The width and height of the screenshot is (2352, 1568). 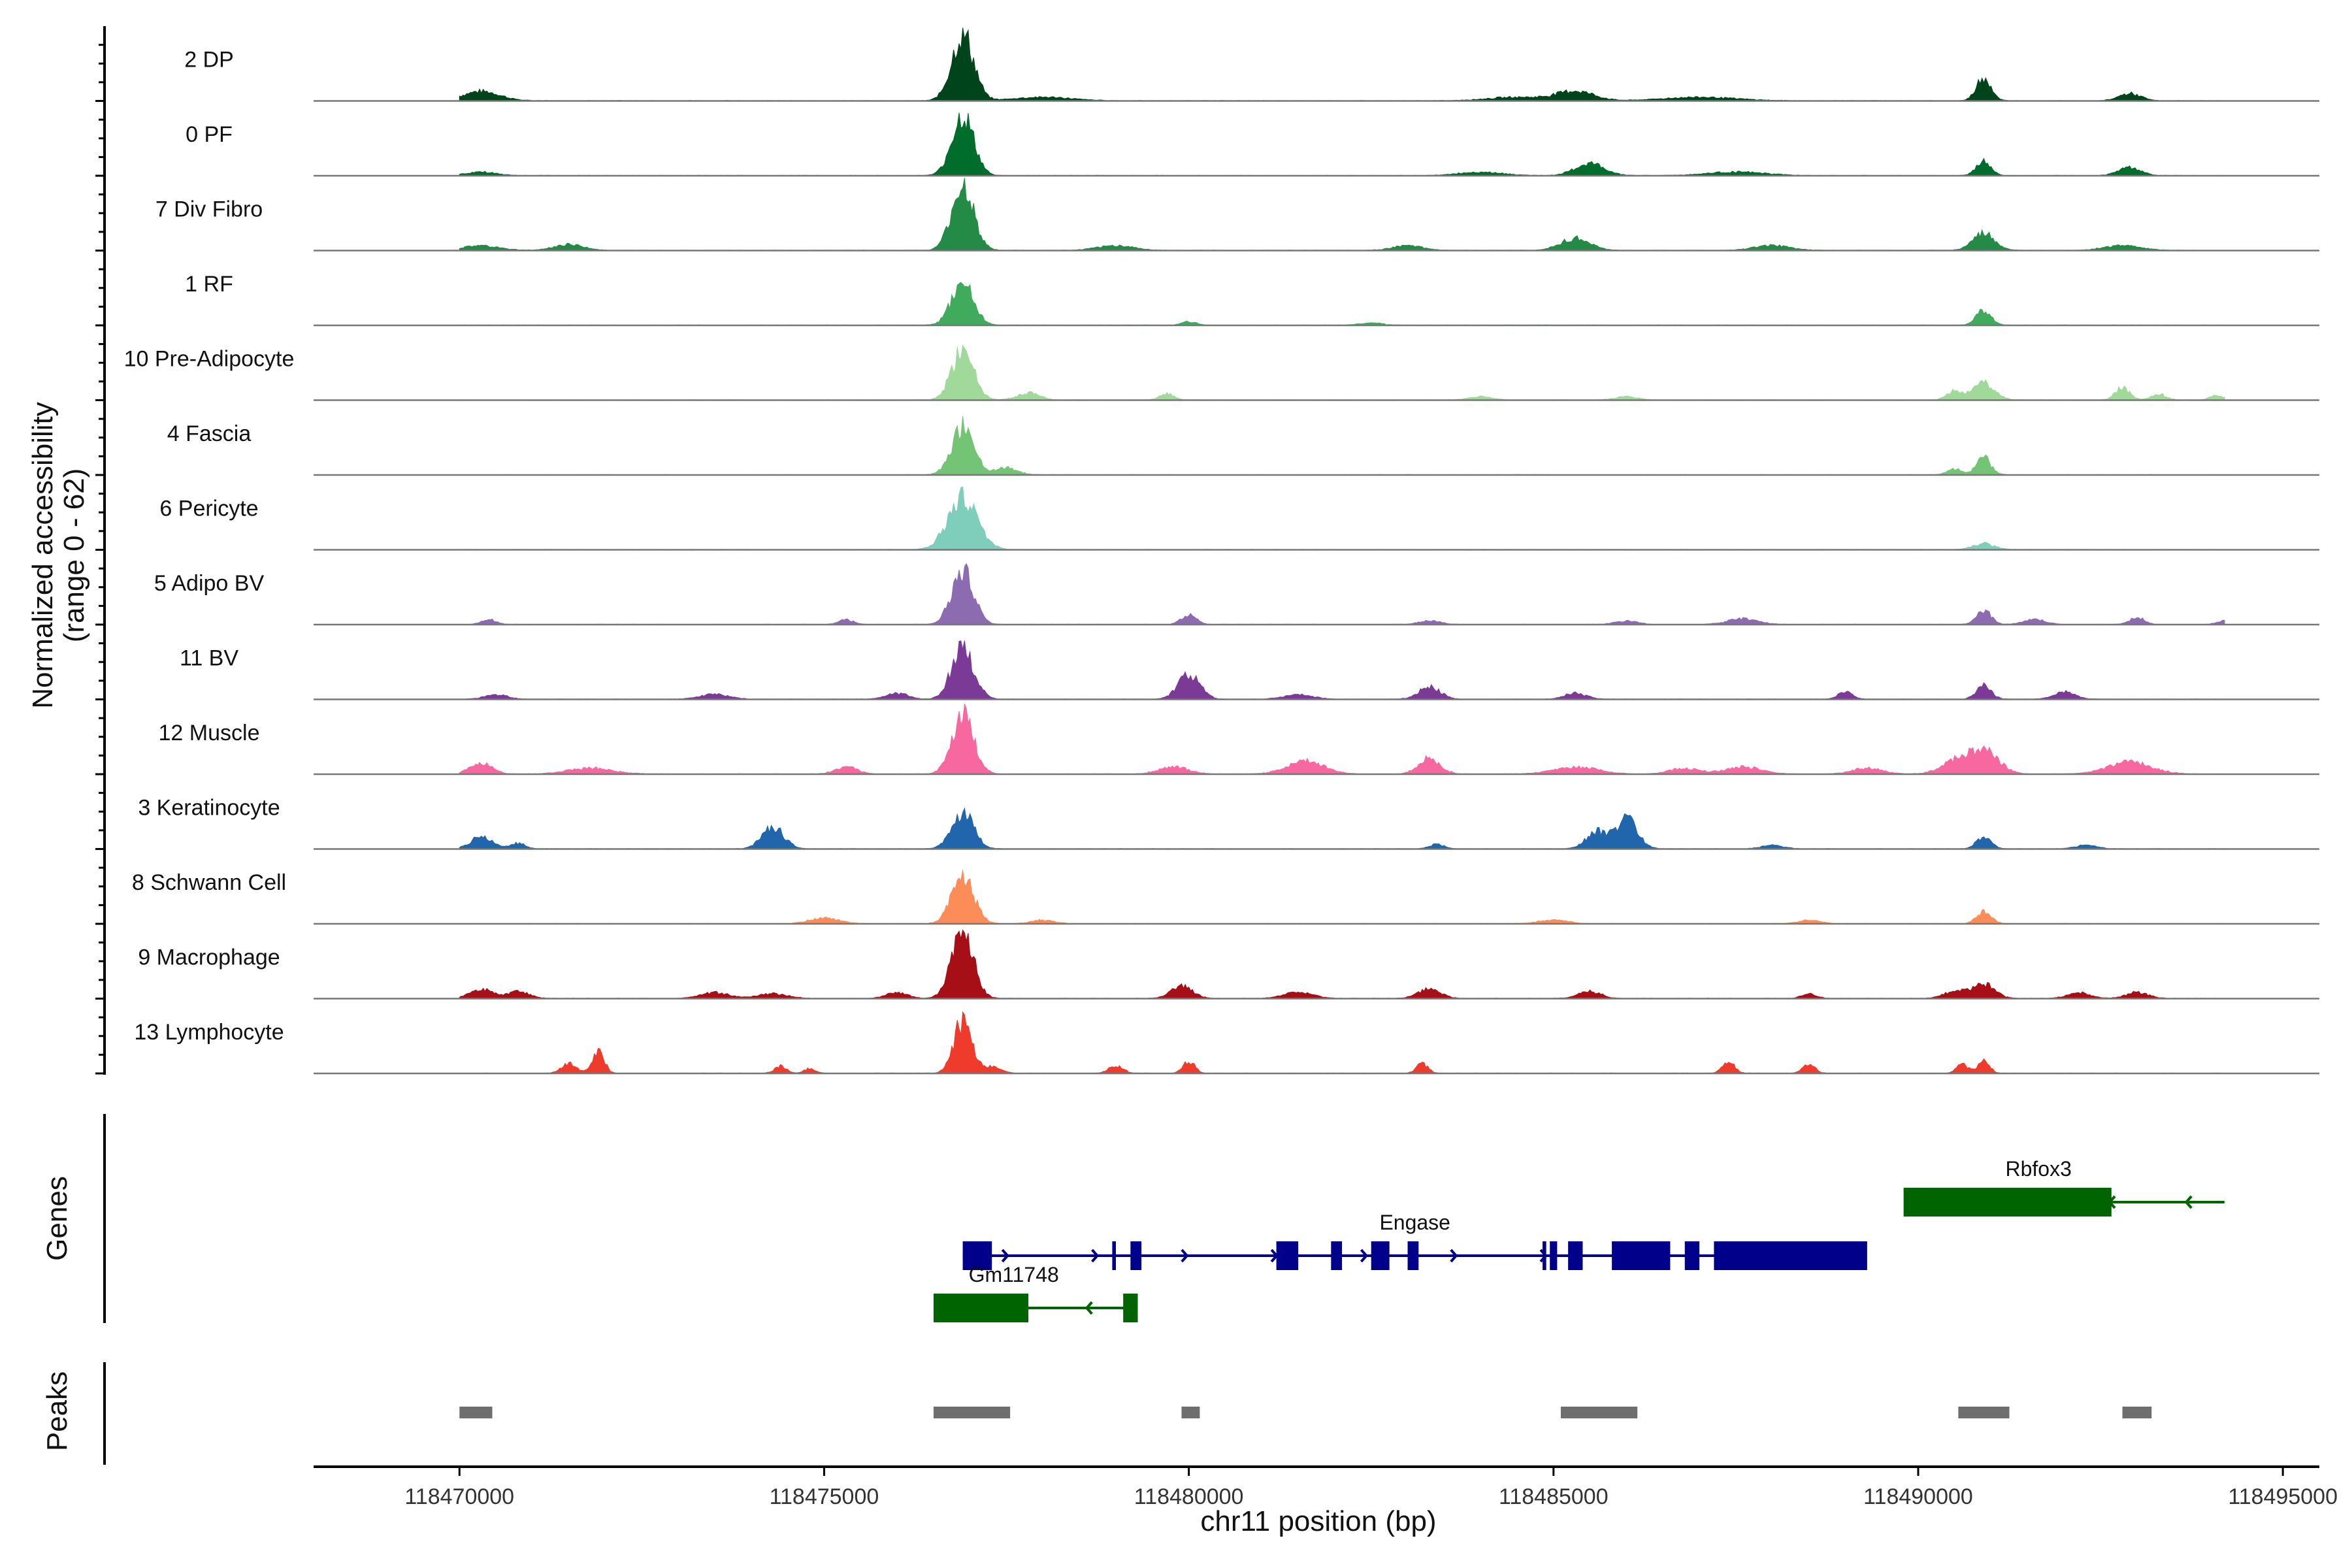 What do you see at coordinates (824, 1496) in the screenshot?
I see `x-tick-label: 118475000` at bounding box center [824, 1496].